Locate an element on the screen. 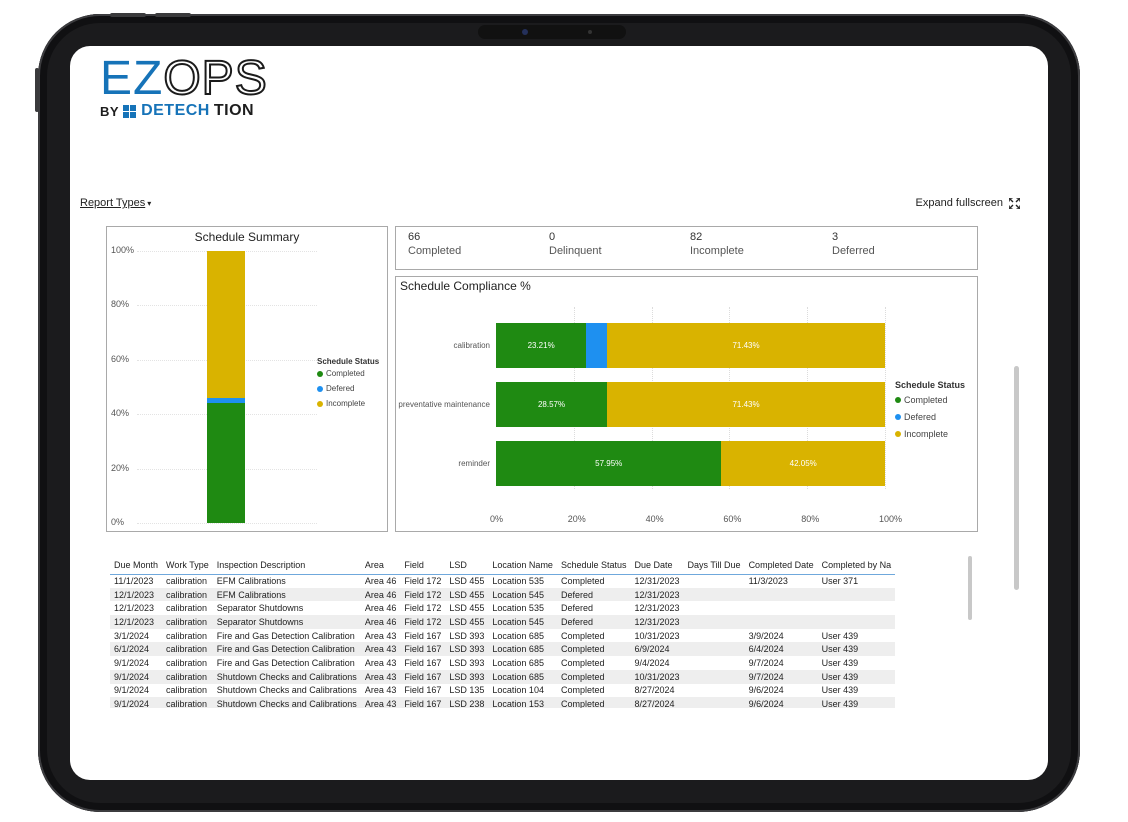  column-header: LSD is located at coordinates (467, 565).